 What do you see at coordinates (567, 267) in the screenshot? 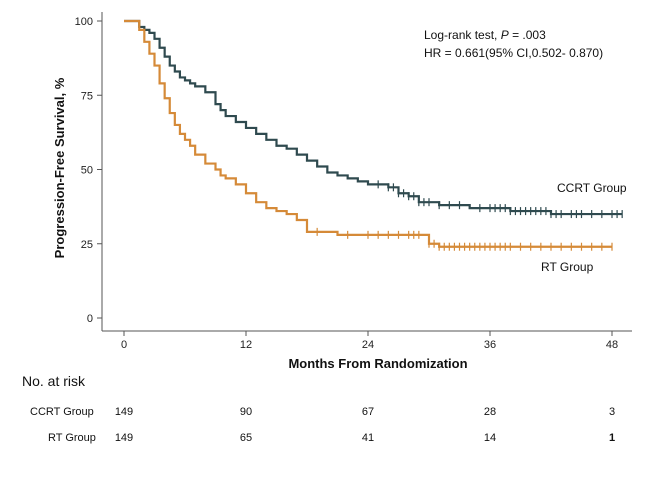
I see `rt-group-label: RT Group` at bounding box center [567, 267].